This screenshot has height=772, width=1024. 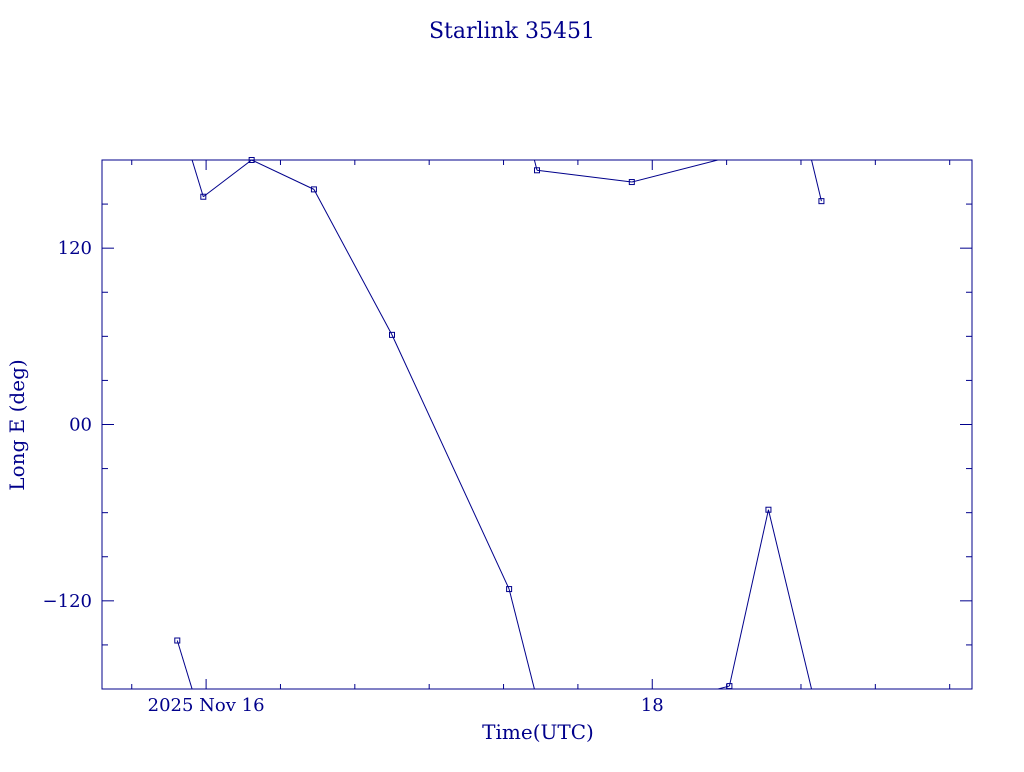 What do you see at coordinates (80, 425) in the screenshot?
I see `y-tick-label: 00` at bounding box center [80, 425].